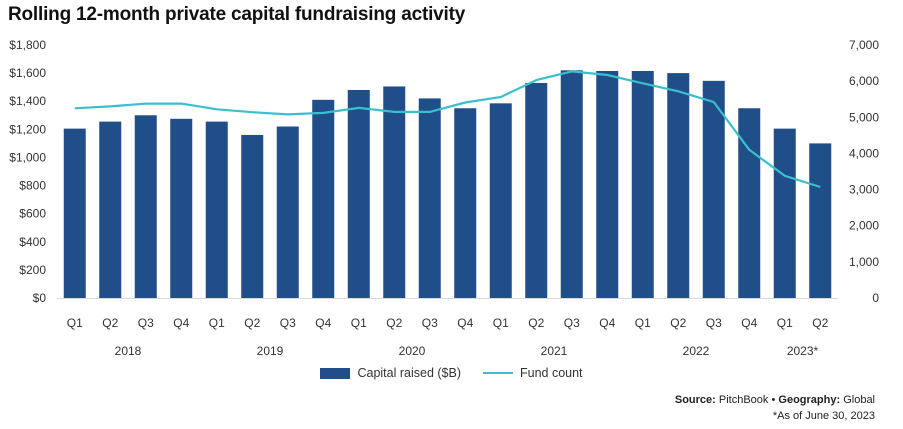 The width and height of the screenshot is (903, 429). I want to click on right-y-tick-label: 3,000, so click(864, 190).